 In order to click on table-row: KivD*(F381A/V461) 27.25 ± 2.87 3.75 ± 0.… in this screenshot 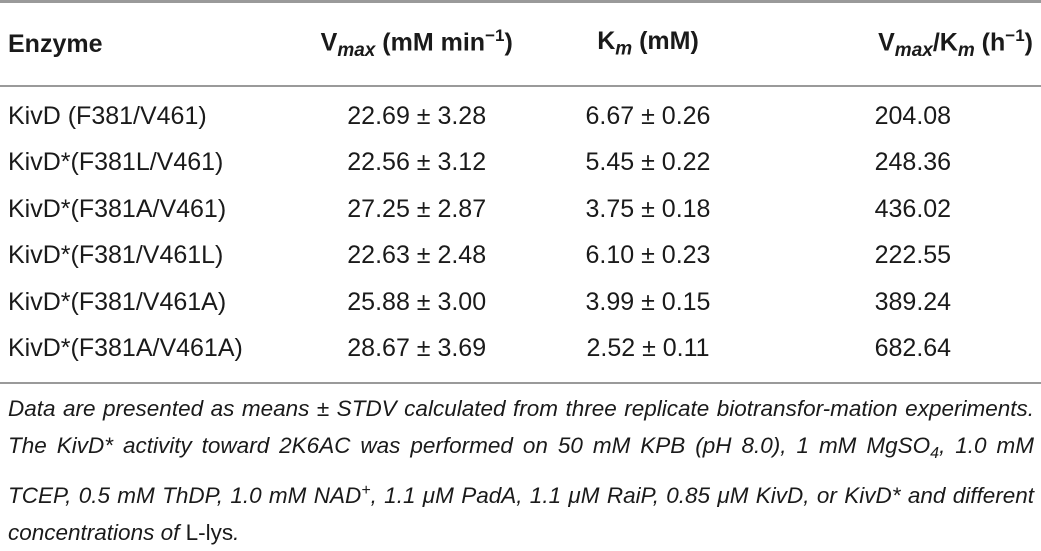, I will do `click(520, 209)`.